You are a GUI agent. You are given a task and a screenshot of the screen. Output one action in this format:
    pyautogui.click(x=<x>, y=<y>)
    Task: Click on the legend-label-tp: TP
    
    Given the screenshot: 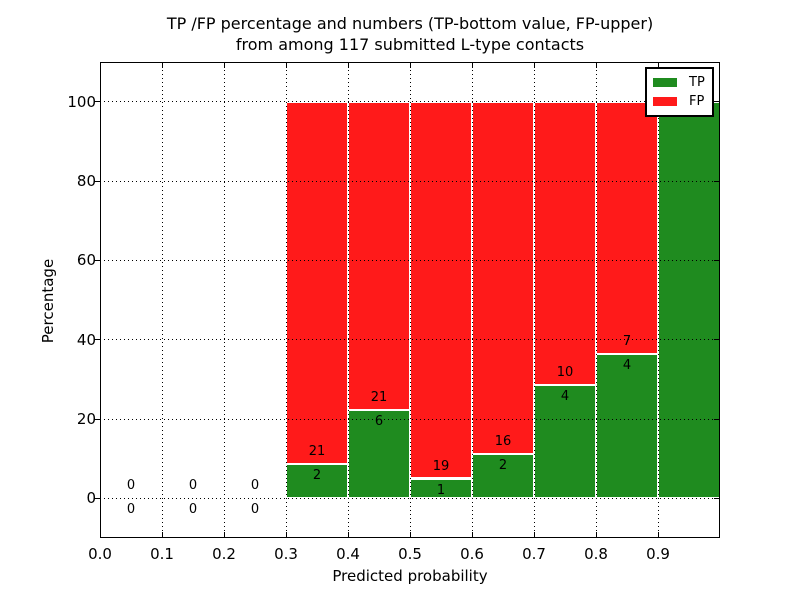 What is the action you would take?
    pyautogui.click(x=697, y=82)
    